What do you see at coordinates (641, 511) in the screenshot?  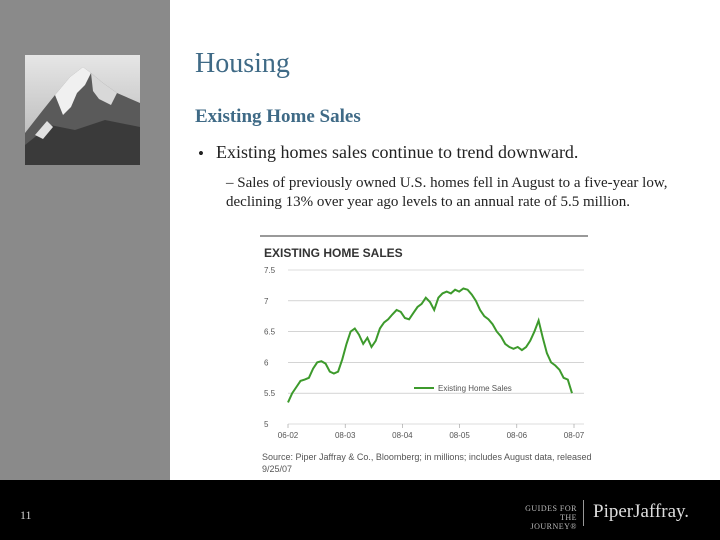 I see `piper-jaffray-logo: PiperJaffray.` at bounding box center [641, 511].